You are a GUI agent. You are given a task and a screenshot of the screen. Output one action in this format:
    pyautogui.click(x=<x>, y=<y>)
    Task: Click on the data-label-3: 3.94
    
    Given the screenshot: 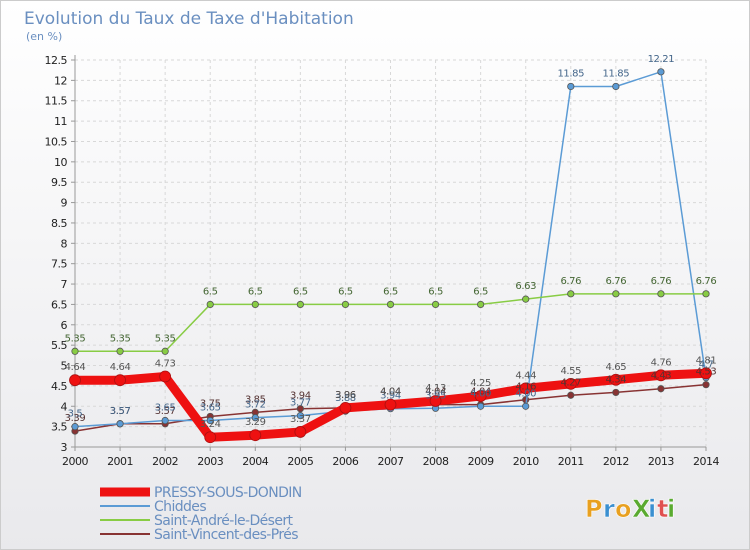 What is the action you would take?
    pyautogui.click(x=300, y=396)
    